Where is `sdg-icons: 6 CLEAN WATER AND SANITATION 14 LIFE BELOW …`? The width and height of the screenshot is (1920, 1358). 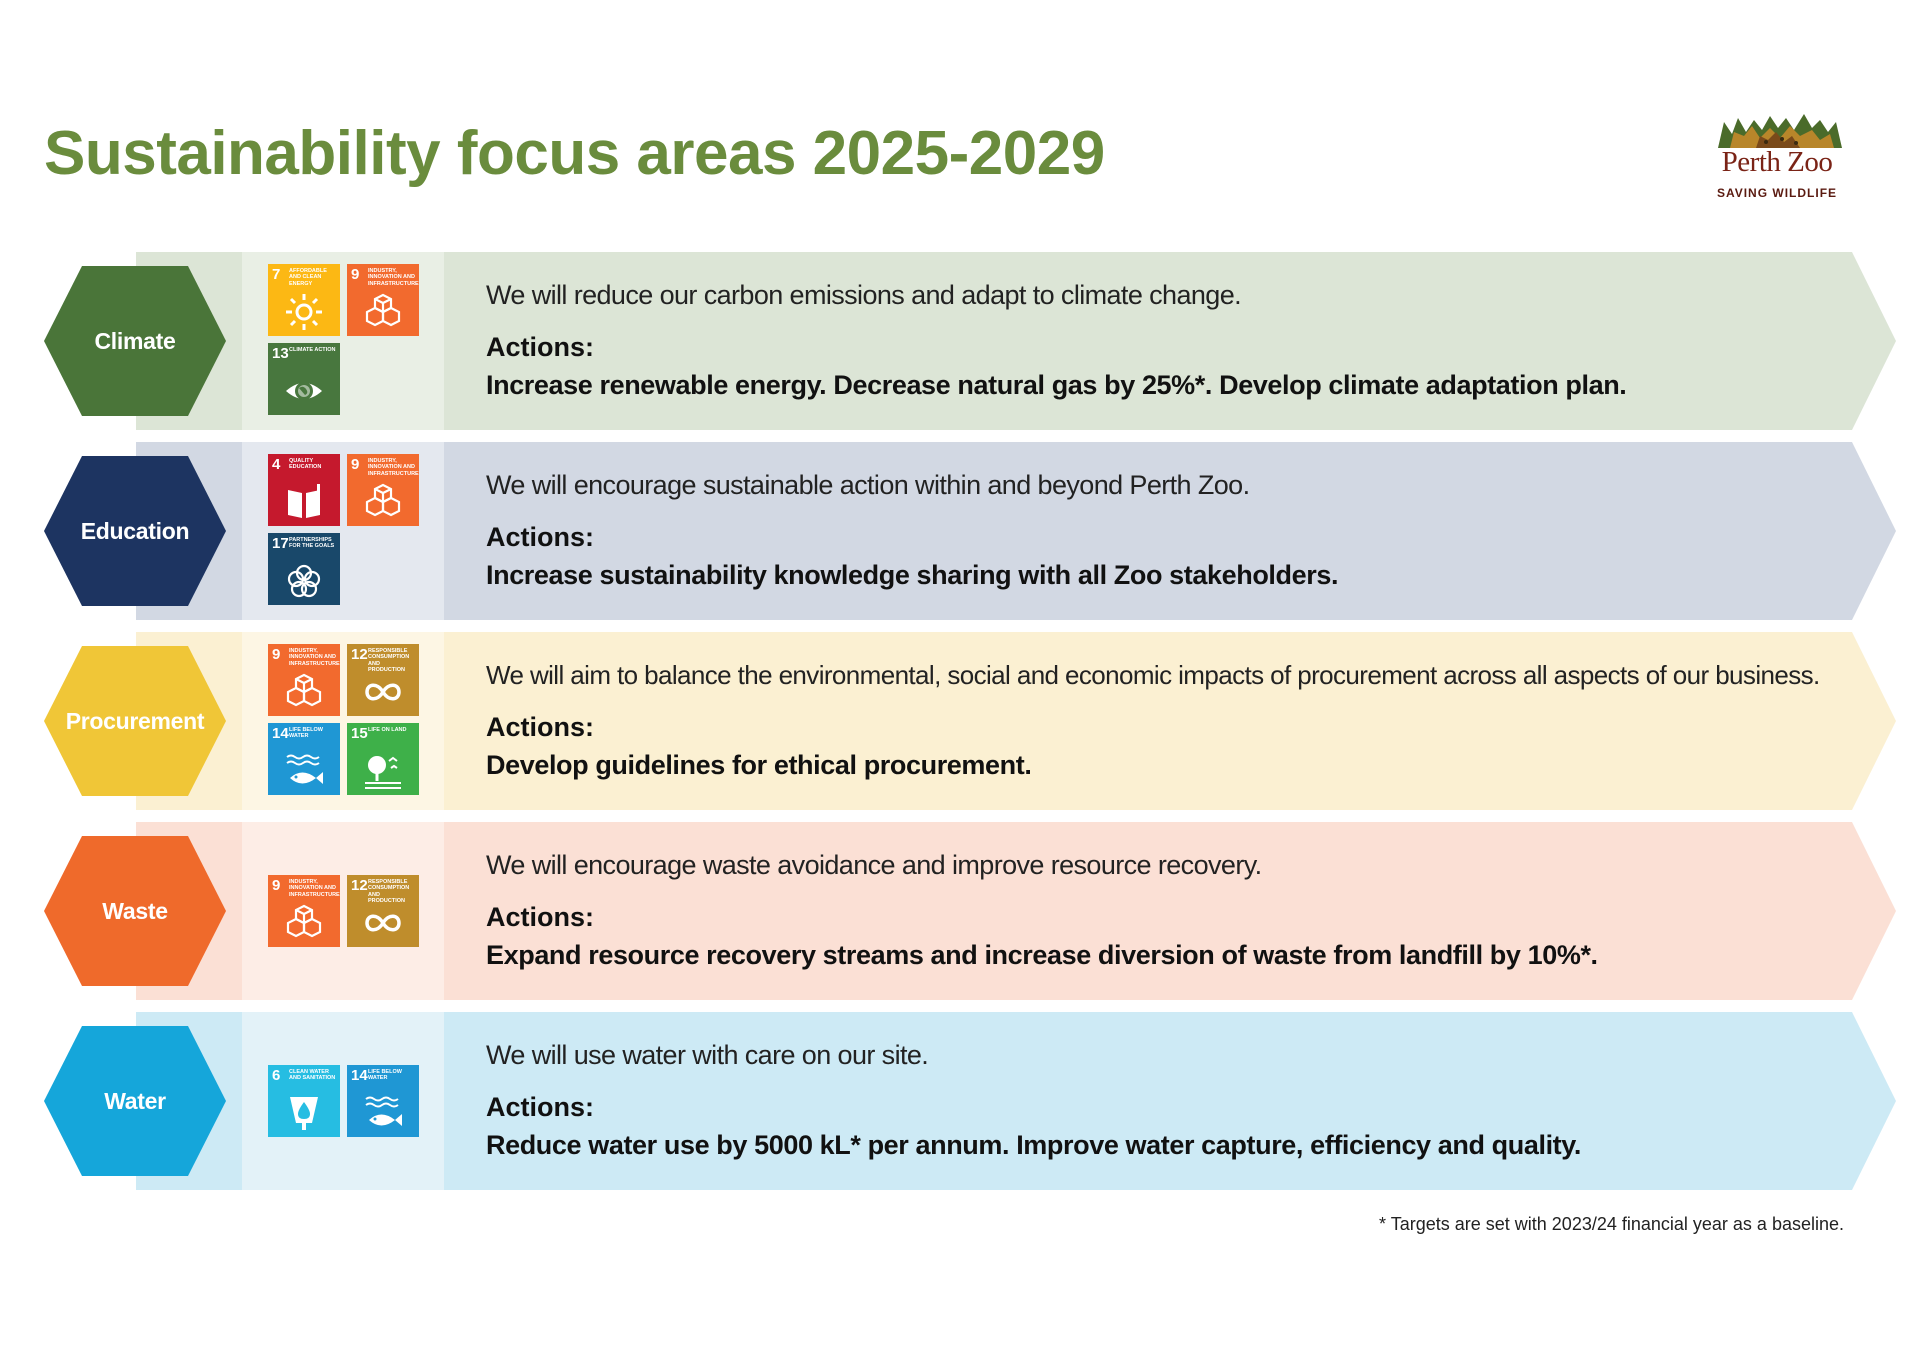 sdg-icons: 6 CLEAN WATER AND SANITATION 14 LIFE BELOW … is located at coordinates (348, 1101).